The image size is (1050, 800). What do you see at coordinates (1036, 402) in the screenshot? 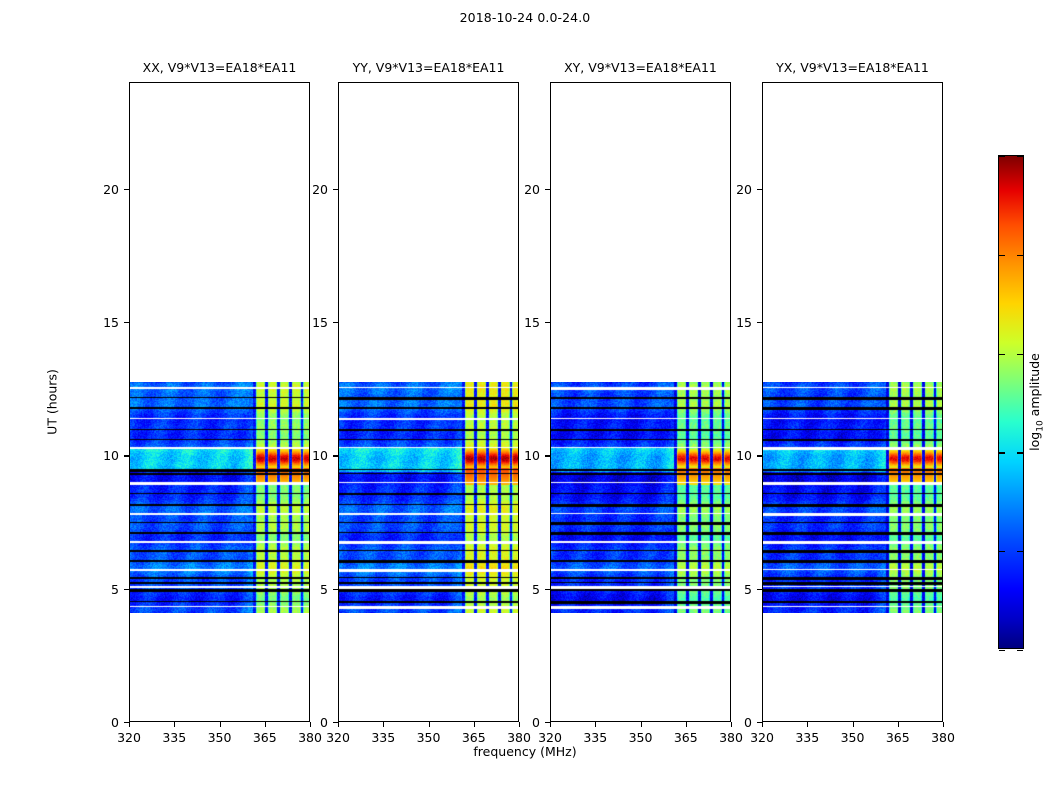
I see `colorbar-label: log10 amplitude` at bounding box center [1036, 402].